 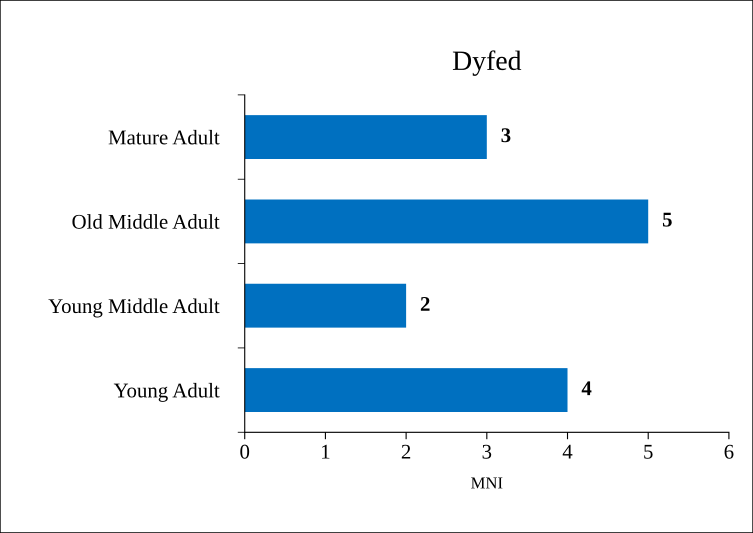 What do you see at coordinates (505, 135) in the screenshot?
I see `data-label: 3` at bounding box center [505, 135].